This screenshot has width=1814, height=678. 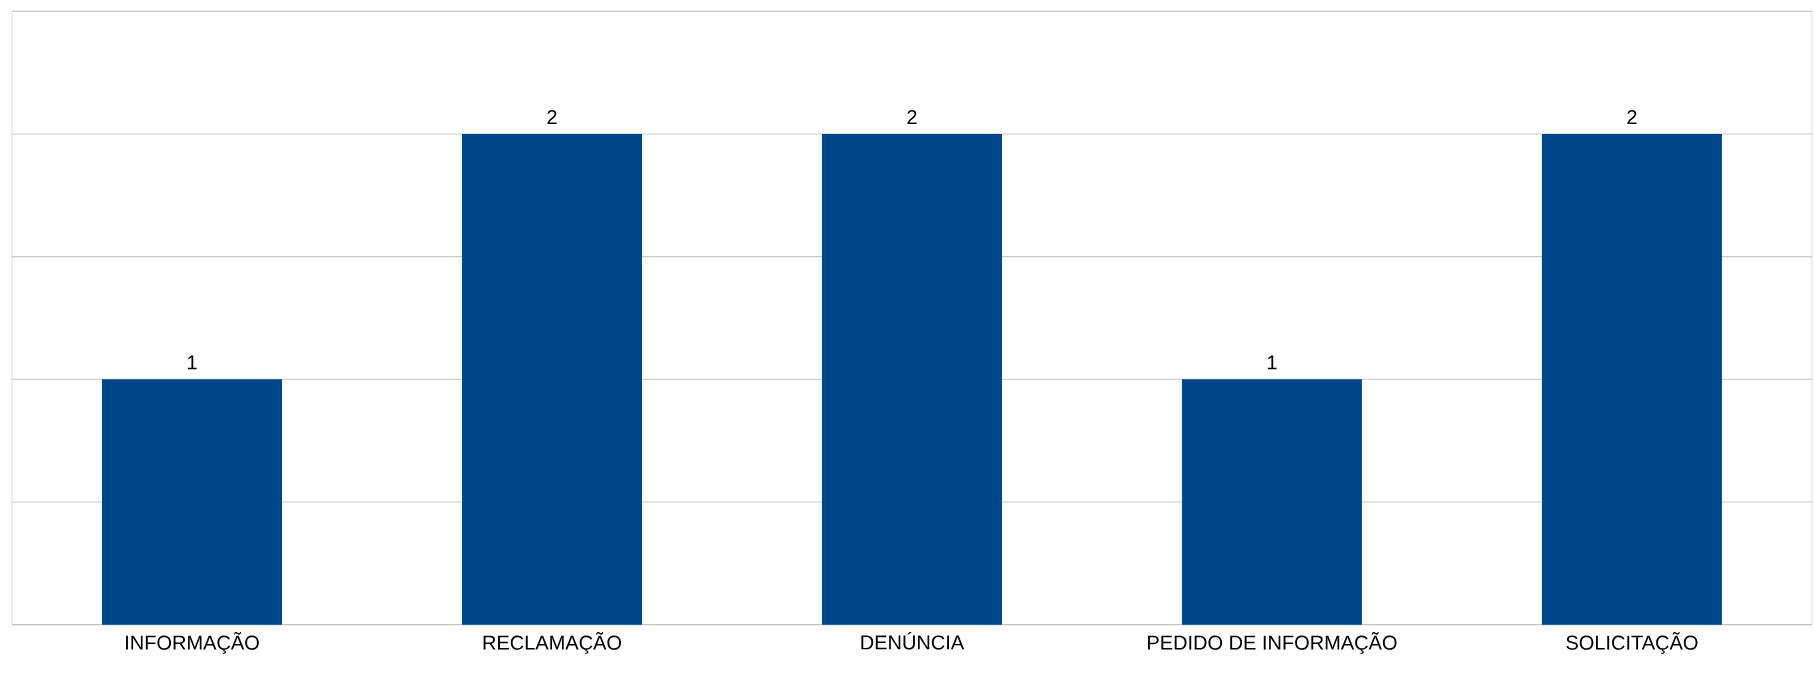 What do you see at coordinates (1632, 643) in the screenshot?
I see `x-tick-label: SOLICITAÇÃO` at bounding box center [1632, 643].